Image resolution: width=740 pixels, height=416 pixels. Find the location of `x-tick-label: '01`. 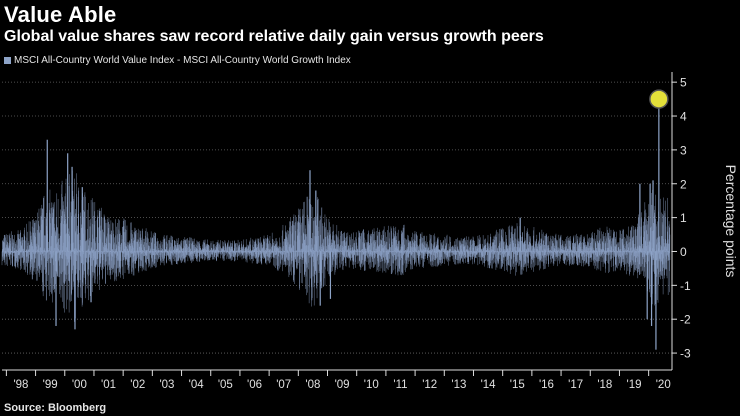

x-tick-label: '01 is located at coordinates (108, 385).